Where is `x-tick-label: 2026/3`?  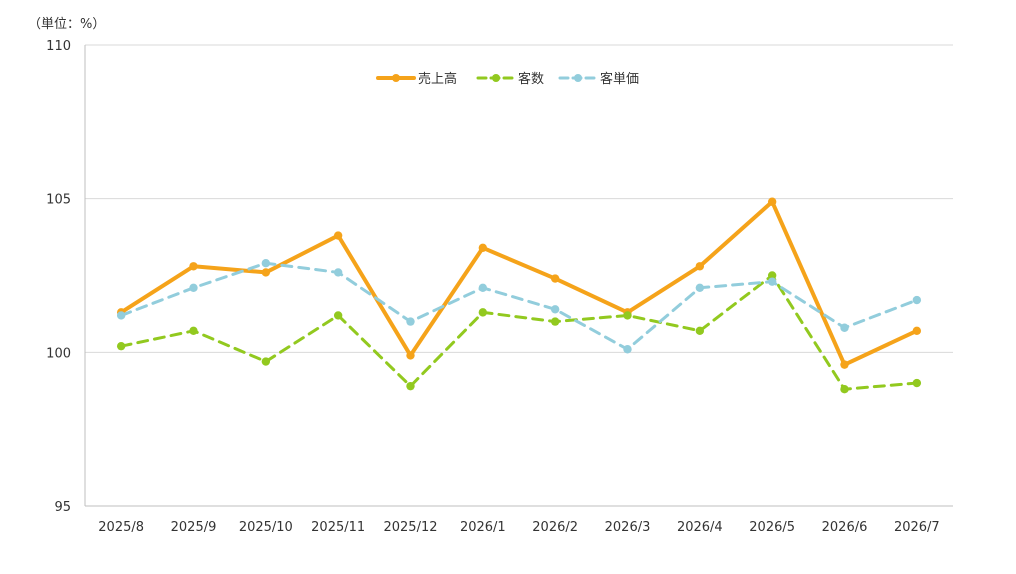
x-tick-label: 2026/3 is located at coordinates (628, 527).